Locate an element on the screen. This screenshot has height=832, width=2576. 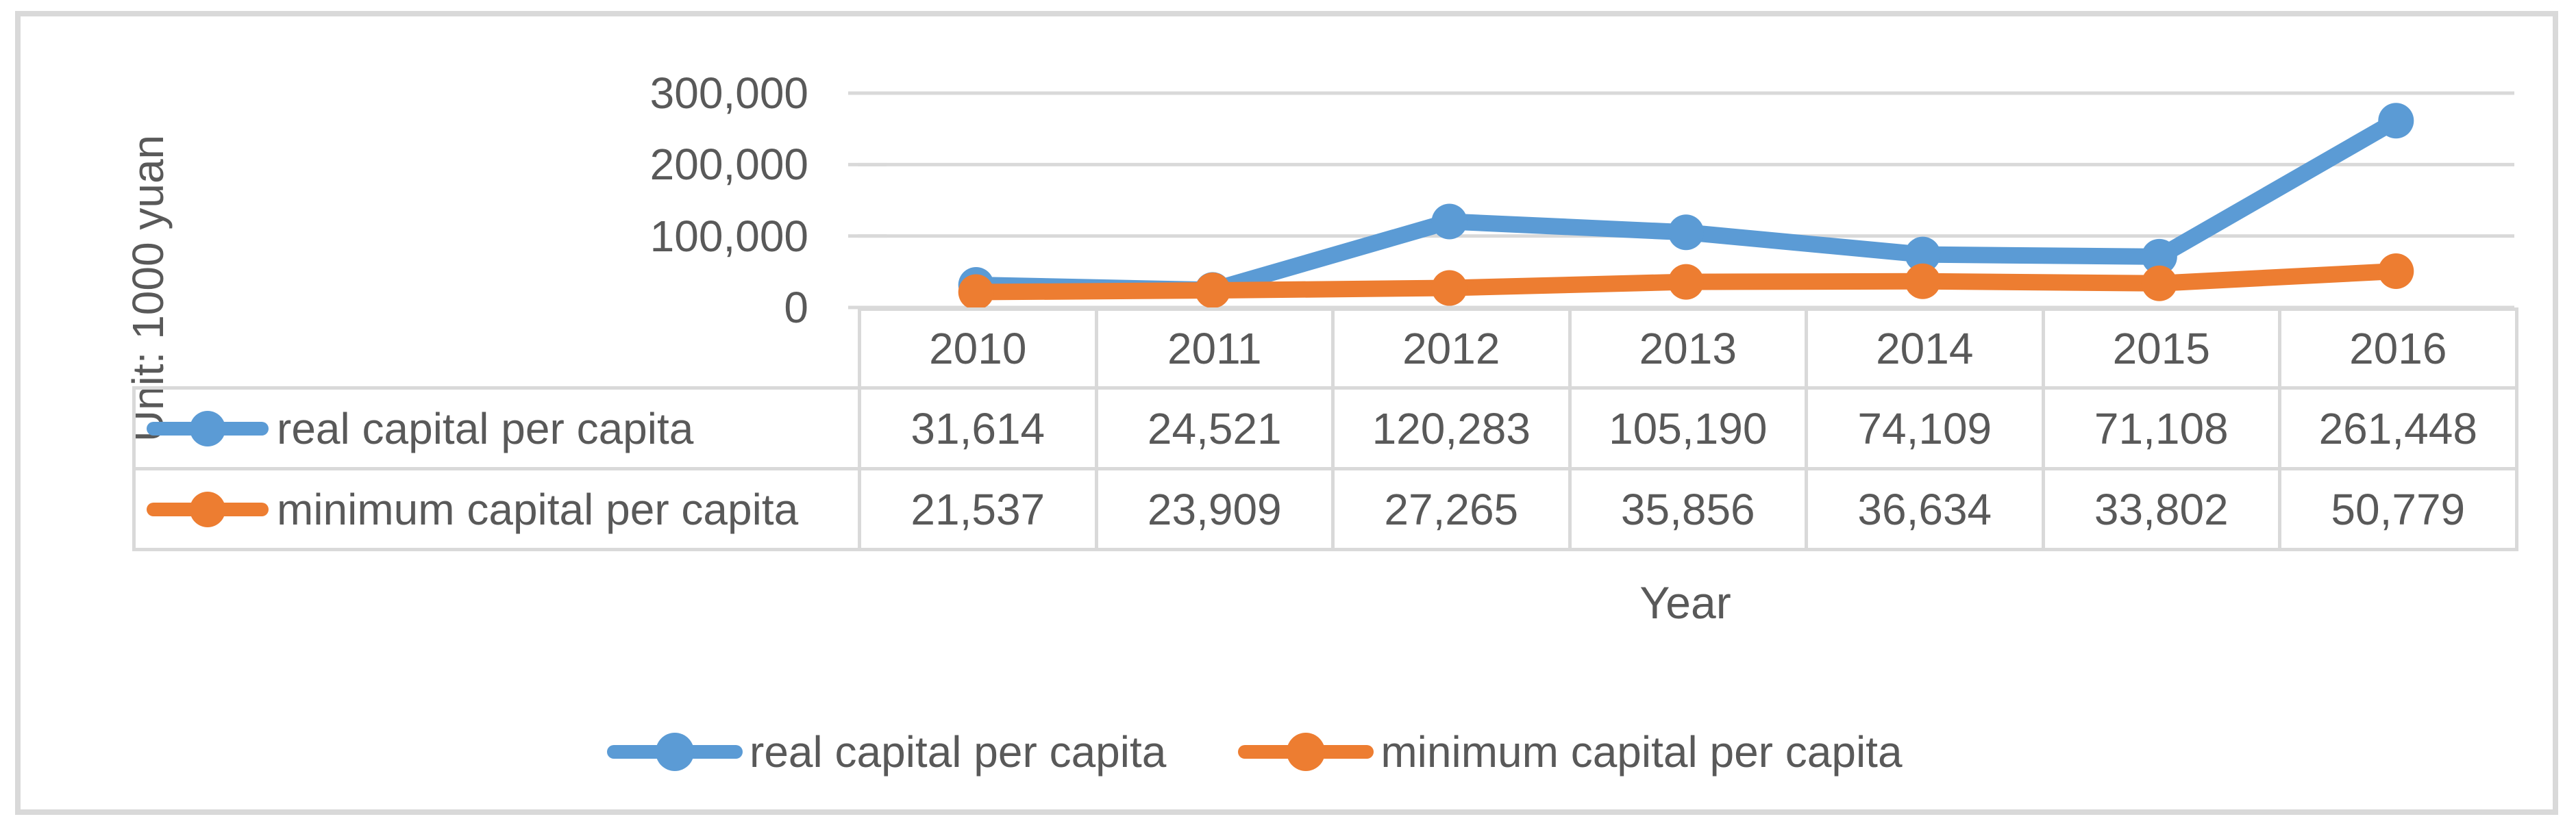
series-label: real capital per capita is located at coordinates (485, 428).